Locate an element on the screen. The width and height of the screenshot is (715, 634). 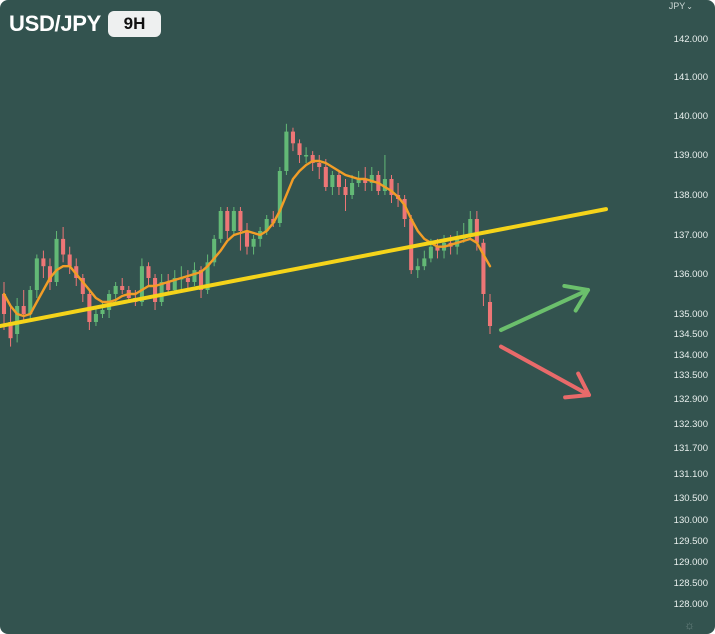
y-tick-label: 140.000 is located at coordinates (691, 116).